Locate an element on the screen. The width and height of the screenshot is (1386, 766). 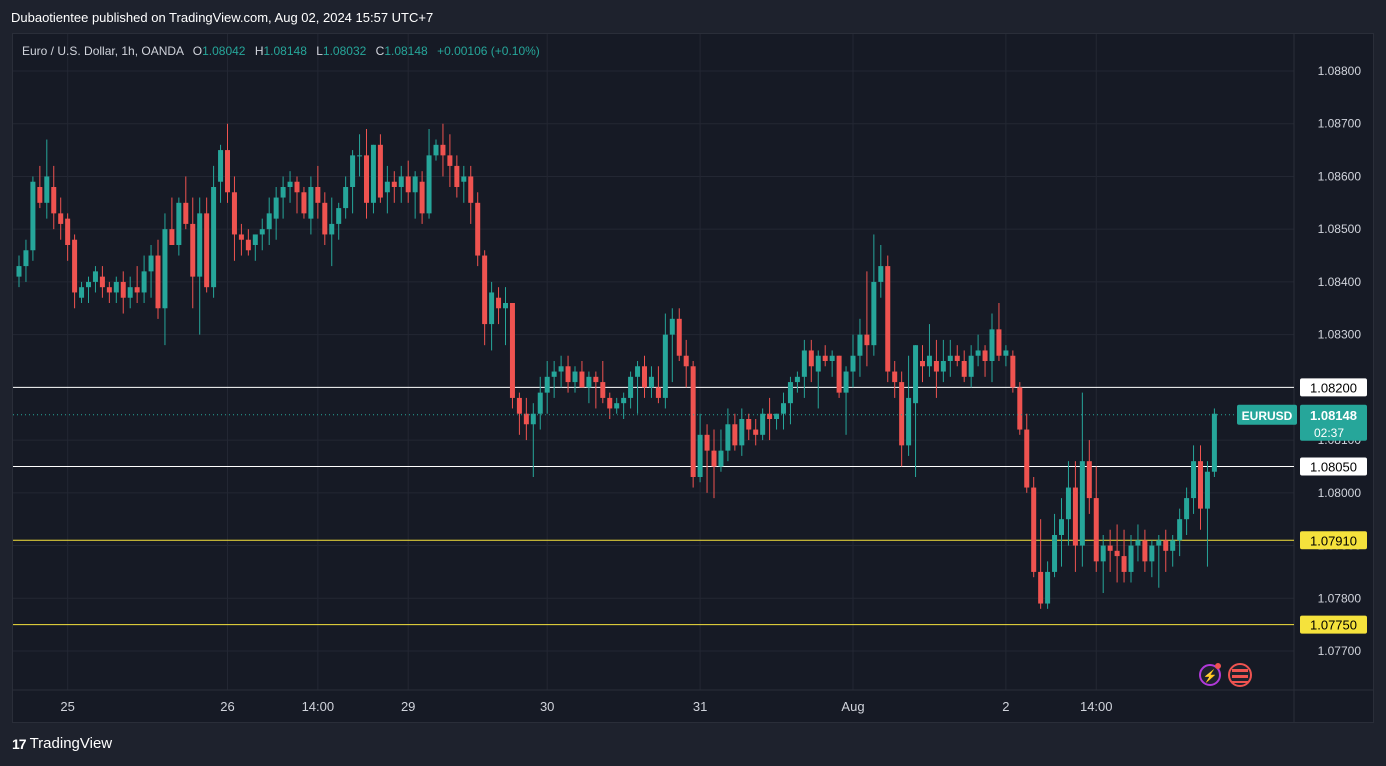
level-price-label: 1.07910 is located at coordinates (1333, 540).